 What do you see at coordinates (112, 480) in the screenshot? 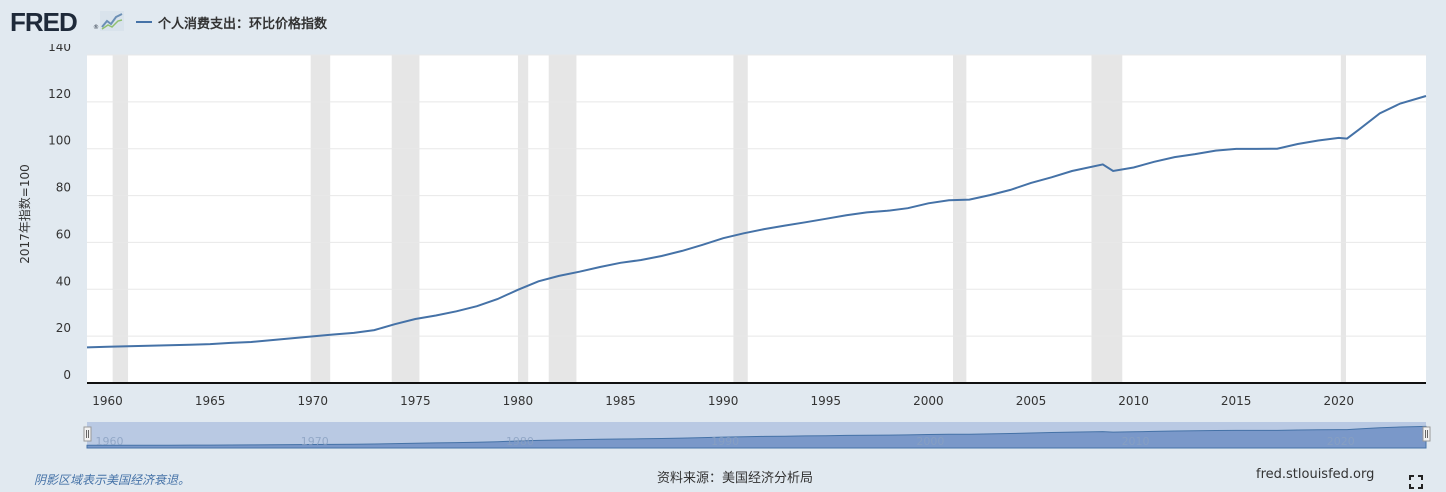
I see `recession-note: 阴影区域表示美国经济衰退。` at bounding box center [112, 480].